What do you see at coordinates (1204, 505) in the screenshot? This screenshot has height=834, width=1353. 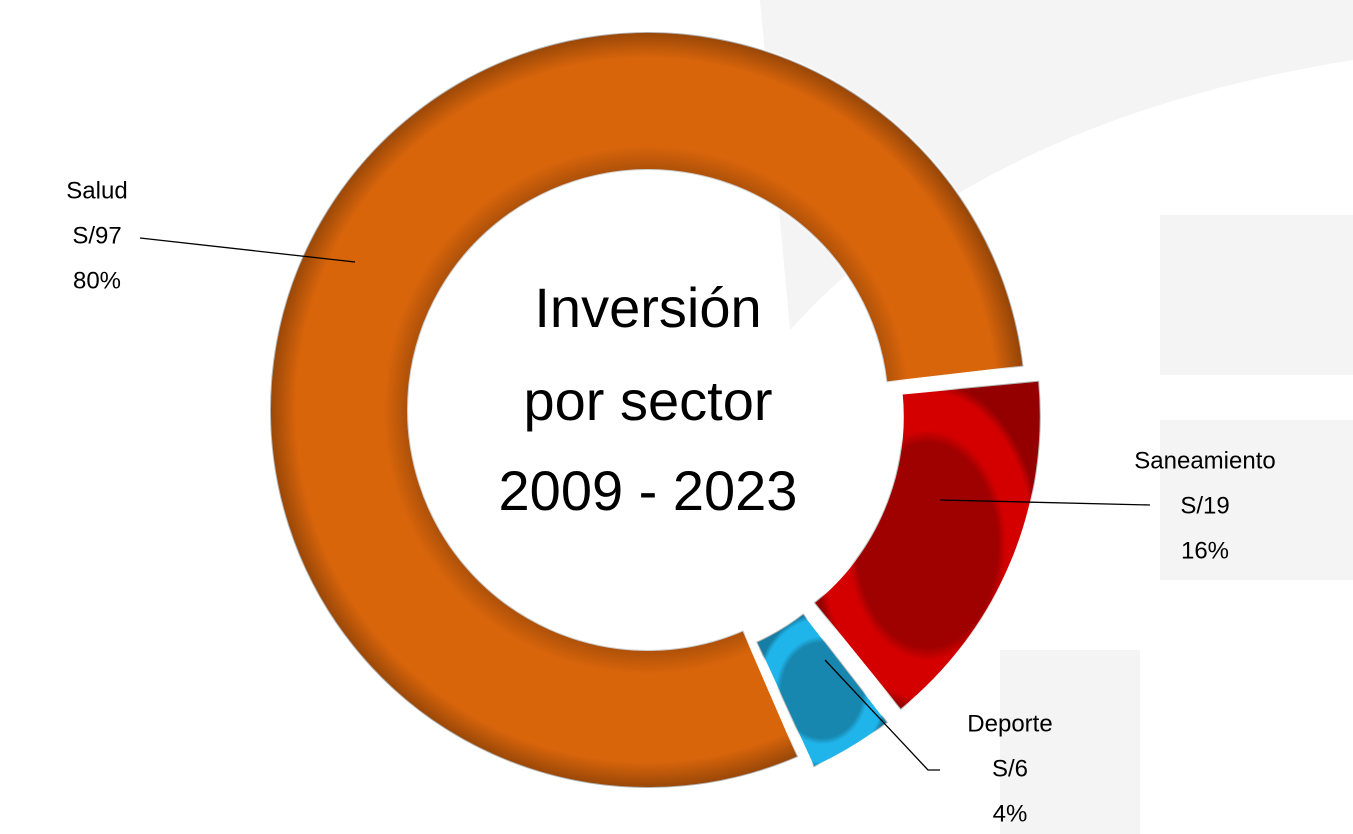 I see `amount-label: S/19` at bounding box center [1204, 505].